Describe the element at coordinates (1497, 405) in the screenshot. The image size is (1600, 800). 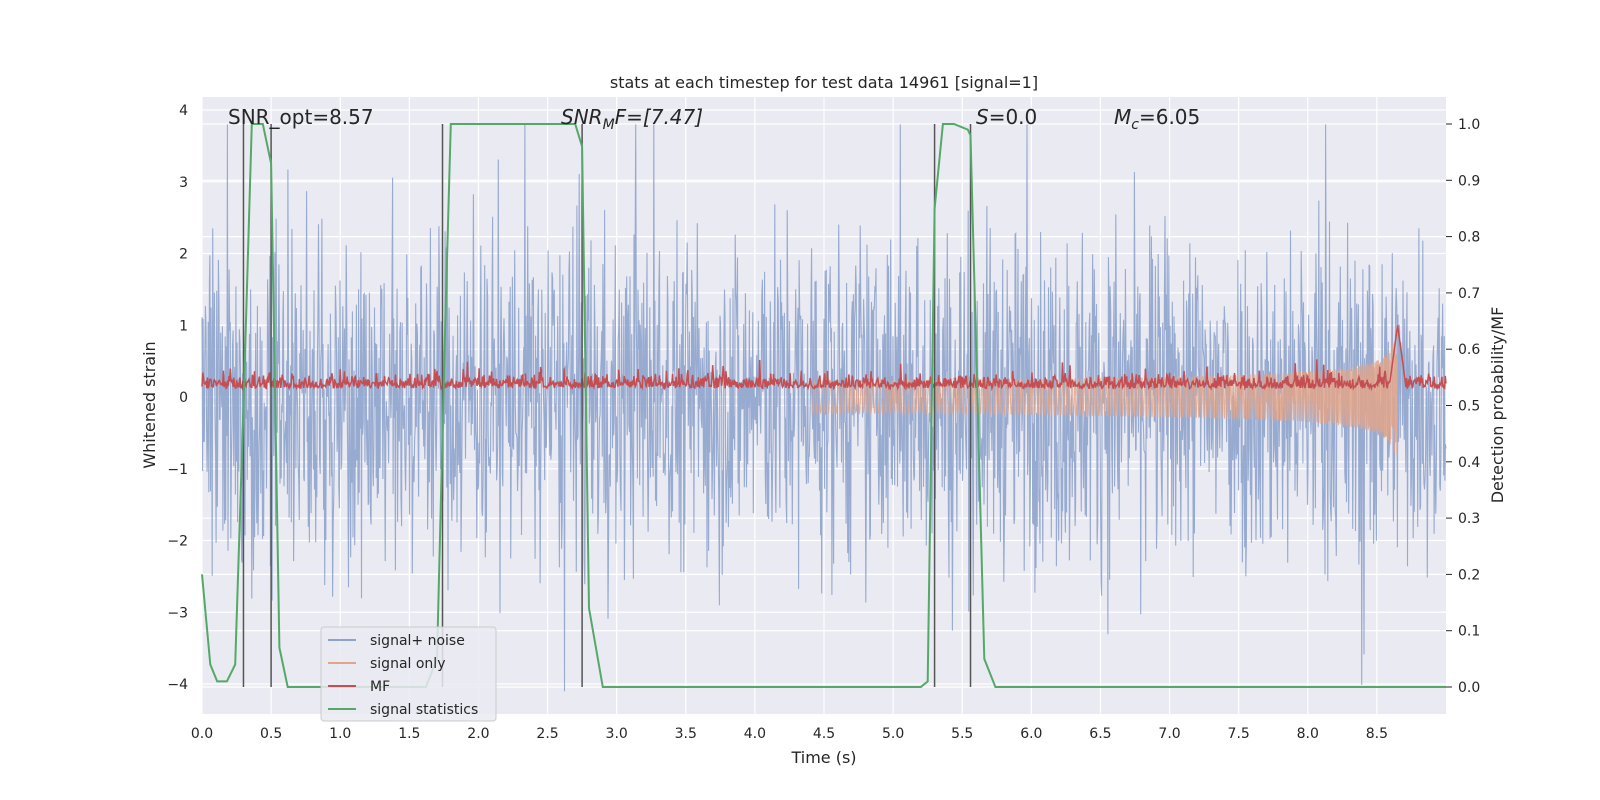
I see `y2-axis-label: Detection probability/MF` at that location.